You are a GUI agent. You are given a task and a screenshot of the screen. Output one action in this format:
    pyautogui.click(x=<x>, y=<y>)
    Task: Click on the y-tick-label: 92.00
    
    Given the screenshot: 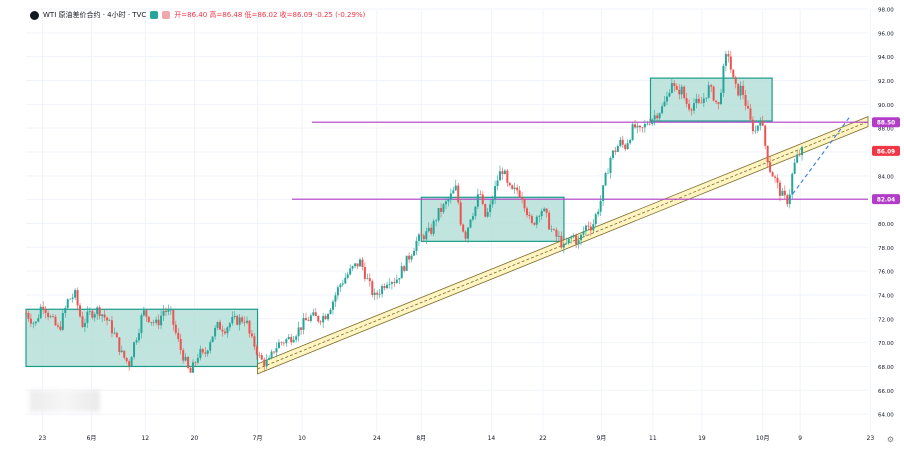 What is the action you would take?
    pyautogui.click(x=886, y=82)
    